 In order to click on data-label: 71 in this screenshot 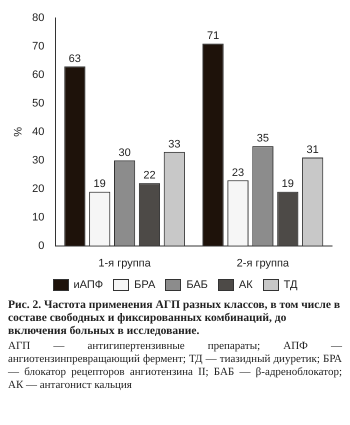, I will do `click(213, 36)`.